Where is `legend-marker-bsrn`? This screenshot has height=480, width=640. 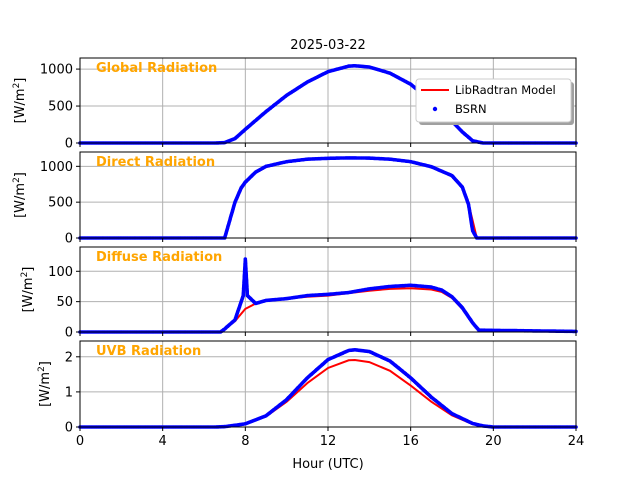
legend-marker-bsrn is located at coordinates (435, 109).